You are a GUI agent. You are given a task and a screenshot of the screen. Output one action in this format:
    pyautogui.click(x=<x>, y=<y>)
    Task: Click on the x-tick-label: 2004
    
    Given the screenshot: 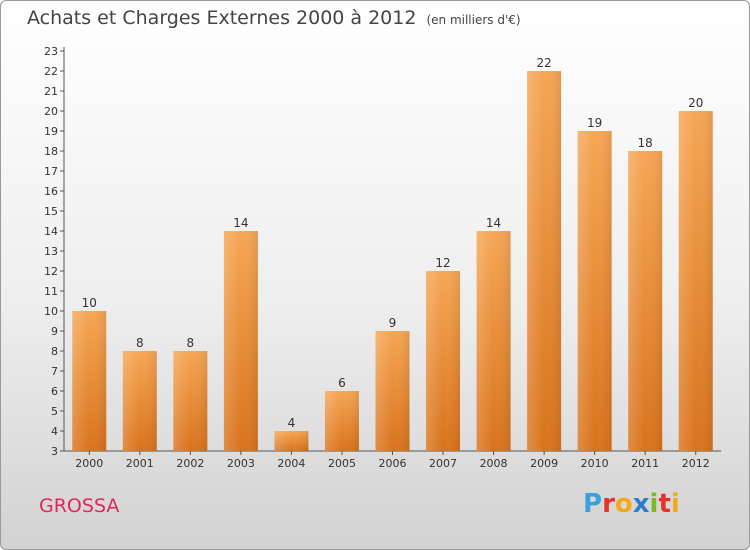 What is the action you would take?
    pyautogui.click(x=291, y=463)
    